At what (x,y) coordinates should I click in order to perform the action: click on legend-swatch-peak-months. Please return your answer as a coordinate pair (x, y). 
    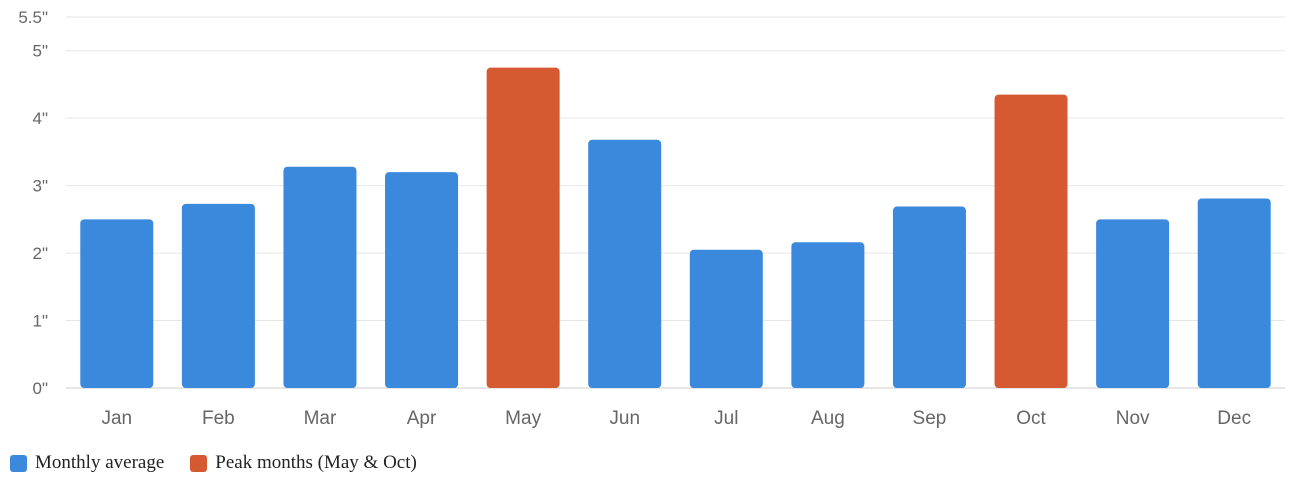
    Looking at the image, I should click on (199, 463).